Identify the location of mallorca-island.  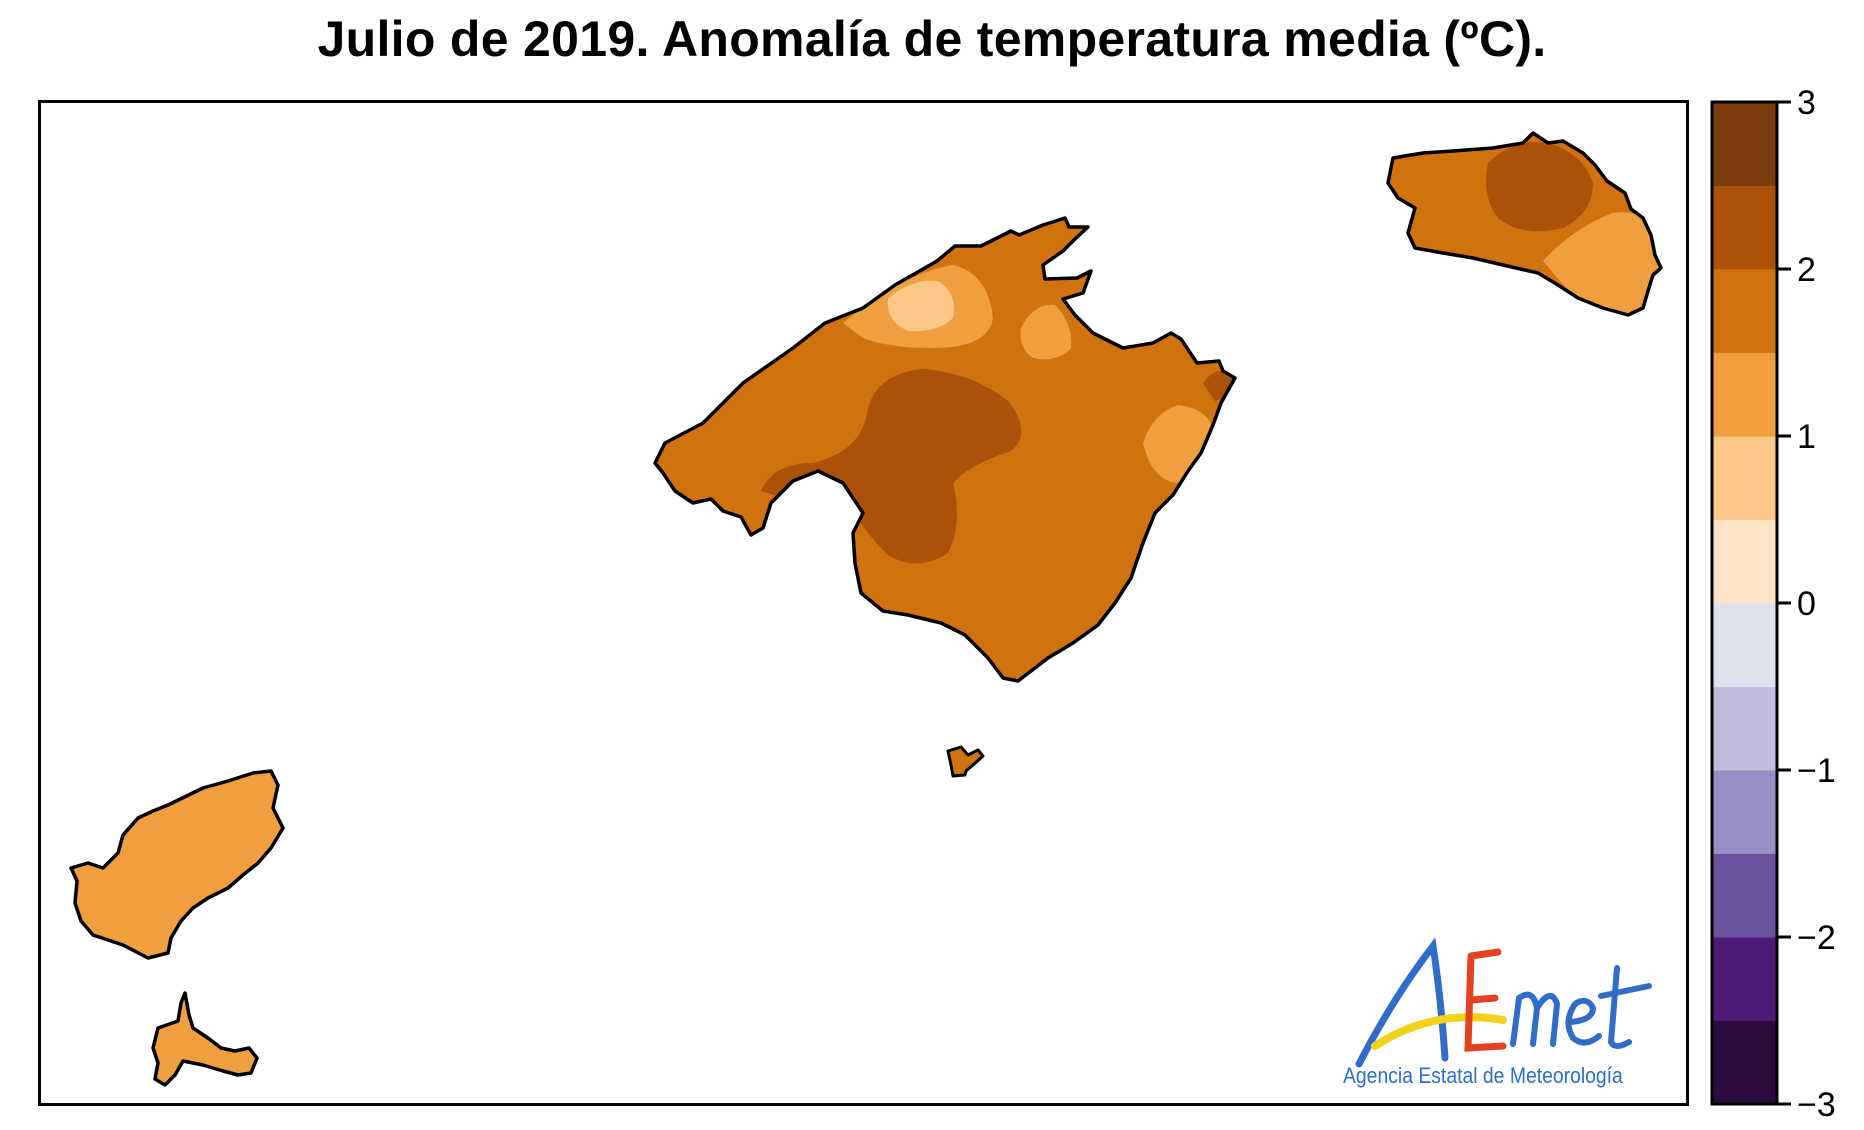
(945, 449).